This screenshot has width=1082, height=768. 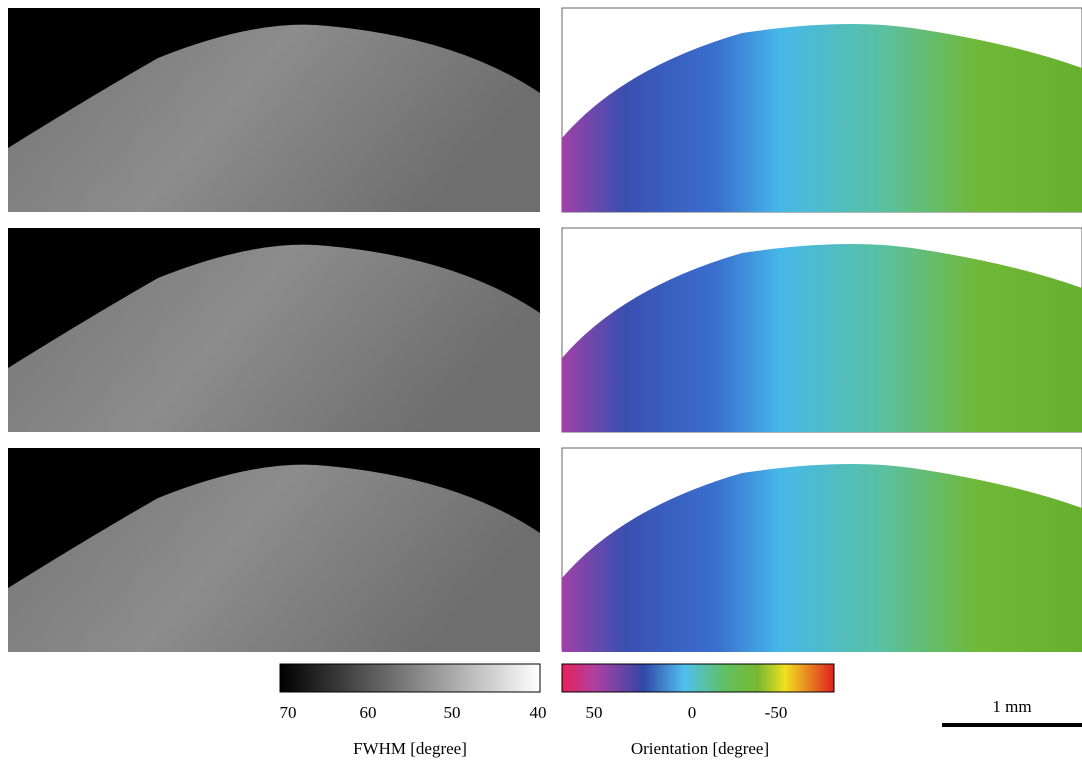 I want to click on colorbar-label: Orientation [degree], so click(x=700, y=748).